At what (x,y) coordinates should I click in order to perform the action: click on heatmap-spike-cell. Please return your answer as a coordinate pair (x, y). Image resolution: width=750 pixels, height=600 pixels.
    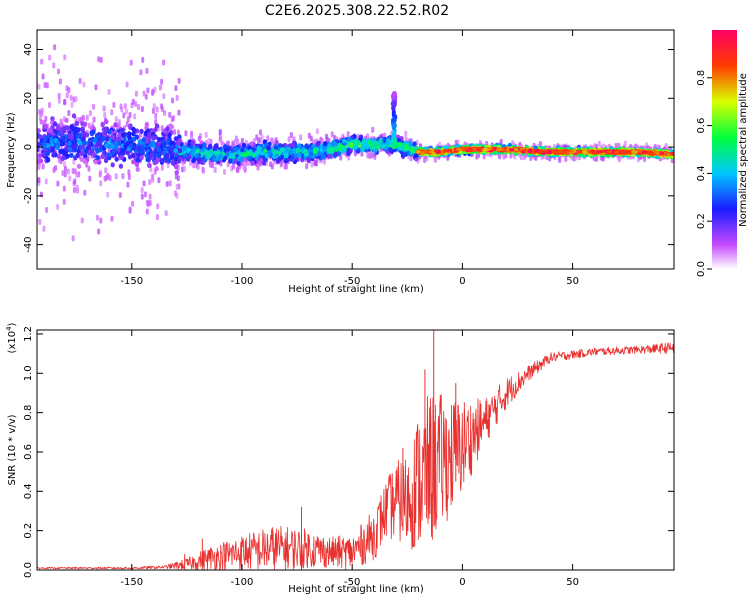
    Looking at the image, I should click on (394, 142).